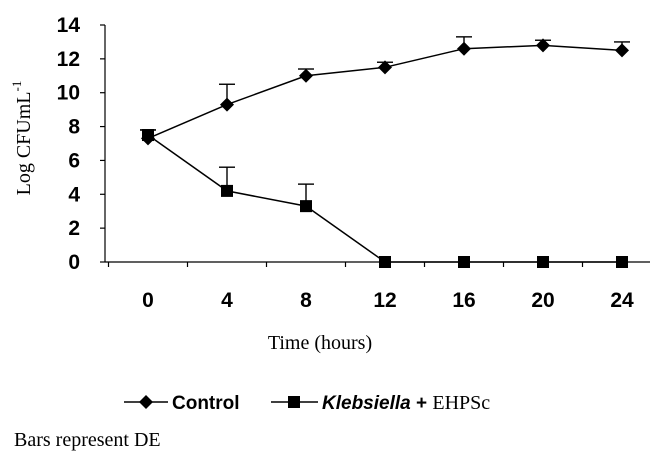 The image size is (652, 457). I want to click on y-tick-label: 12, so click(68, 59).